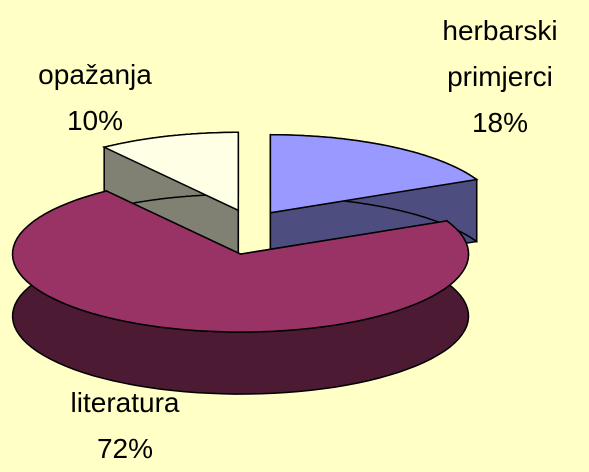  Describe the element at coordinates (500, 53) in the screenshot. I see `category-label: herbarski primjerci` at that location.